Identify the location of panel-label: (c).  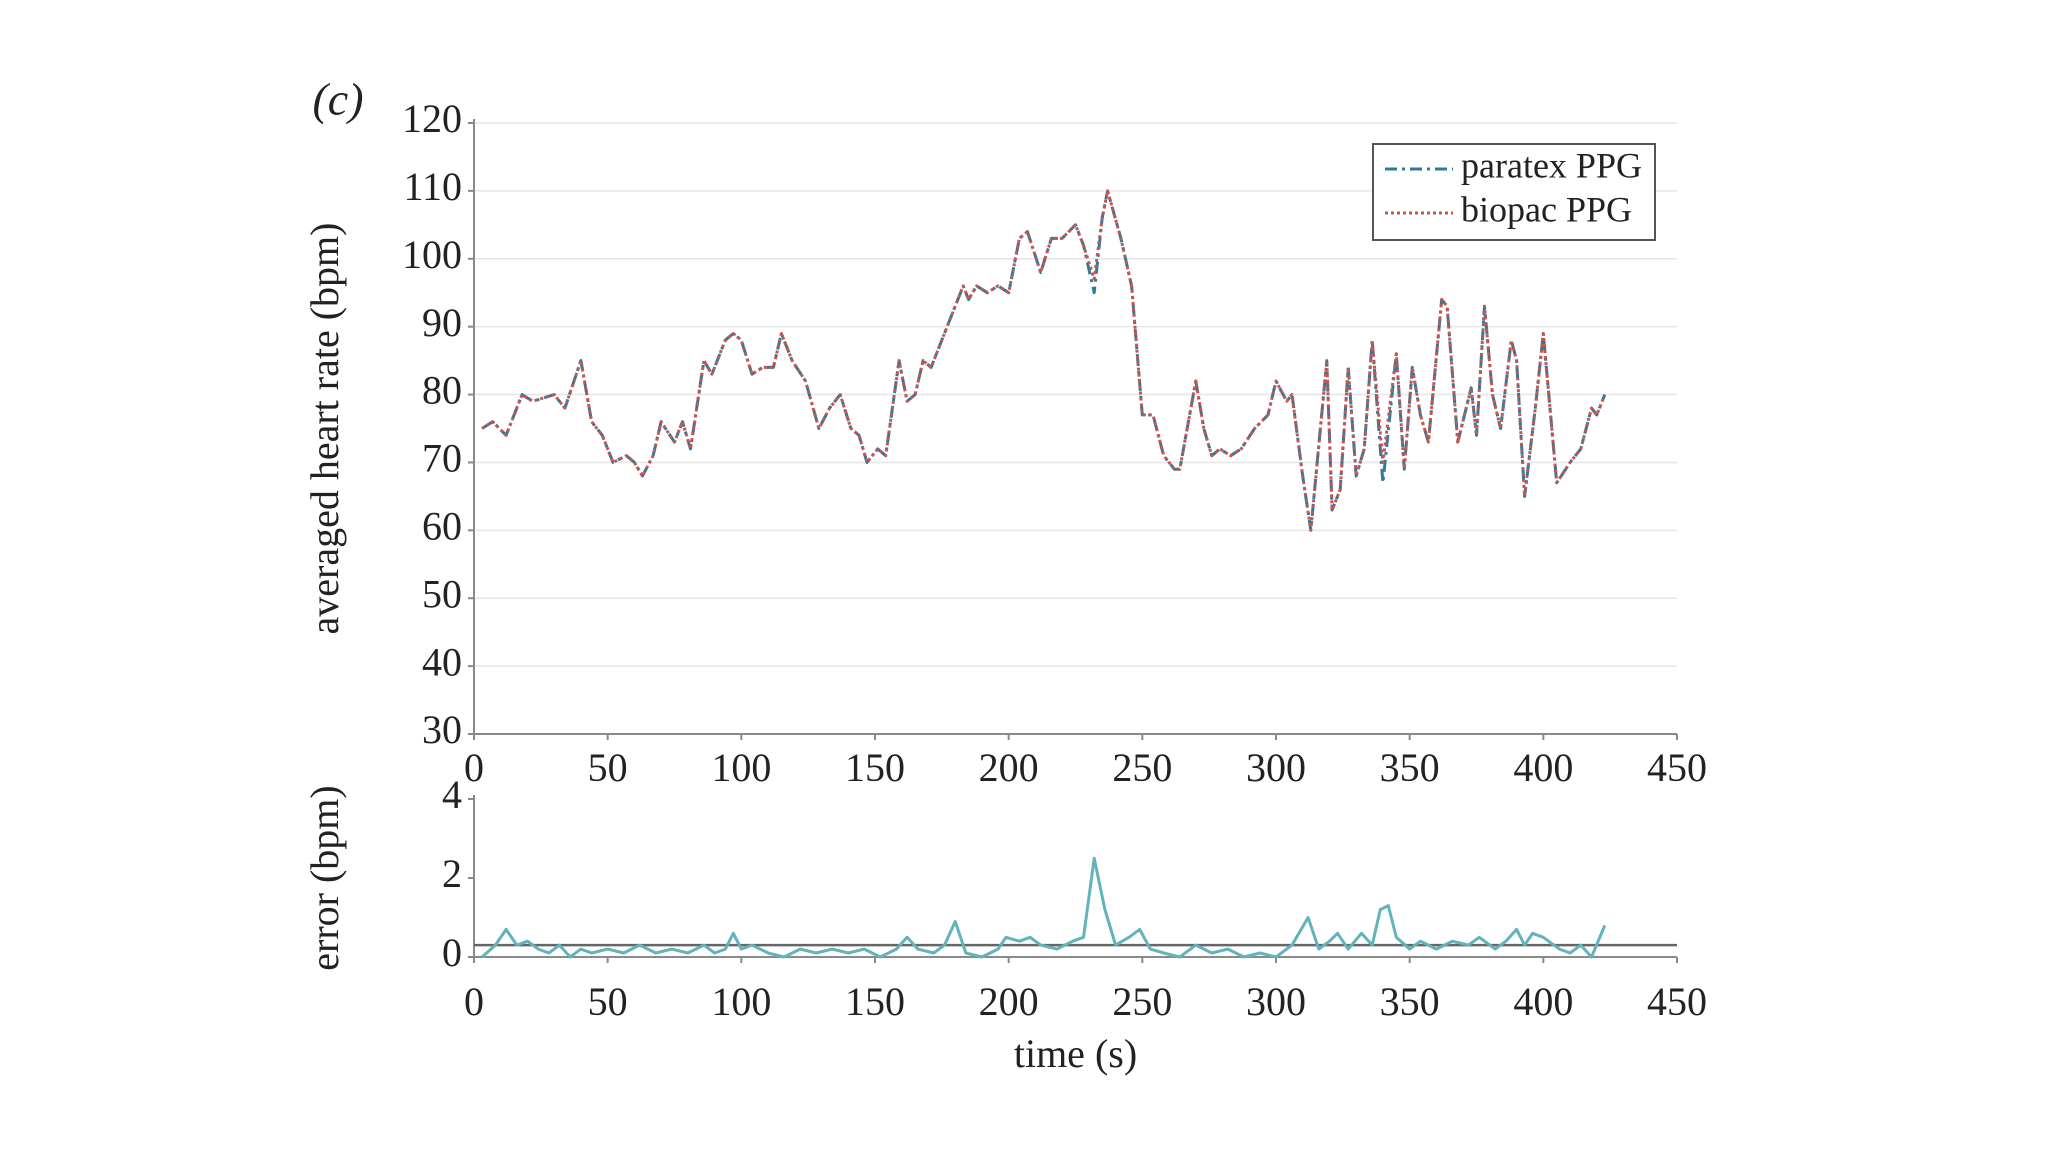
(337, 99).